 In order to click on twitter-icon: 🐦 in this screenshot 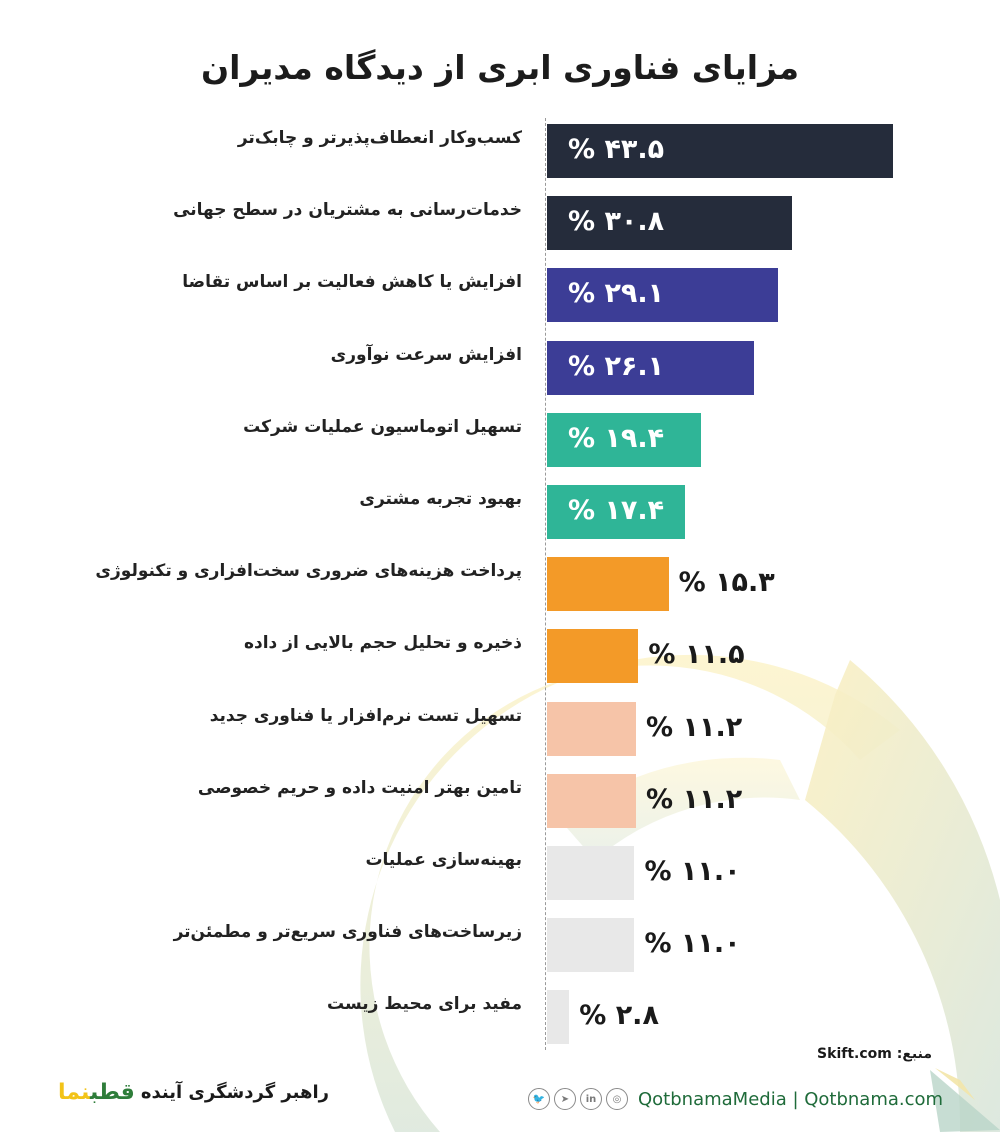, I will do `click(539, 1099)`.